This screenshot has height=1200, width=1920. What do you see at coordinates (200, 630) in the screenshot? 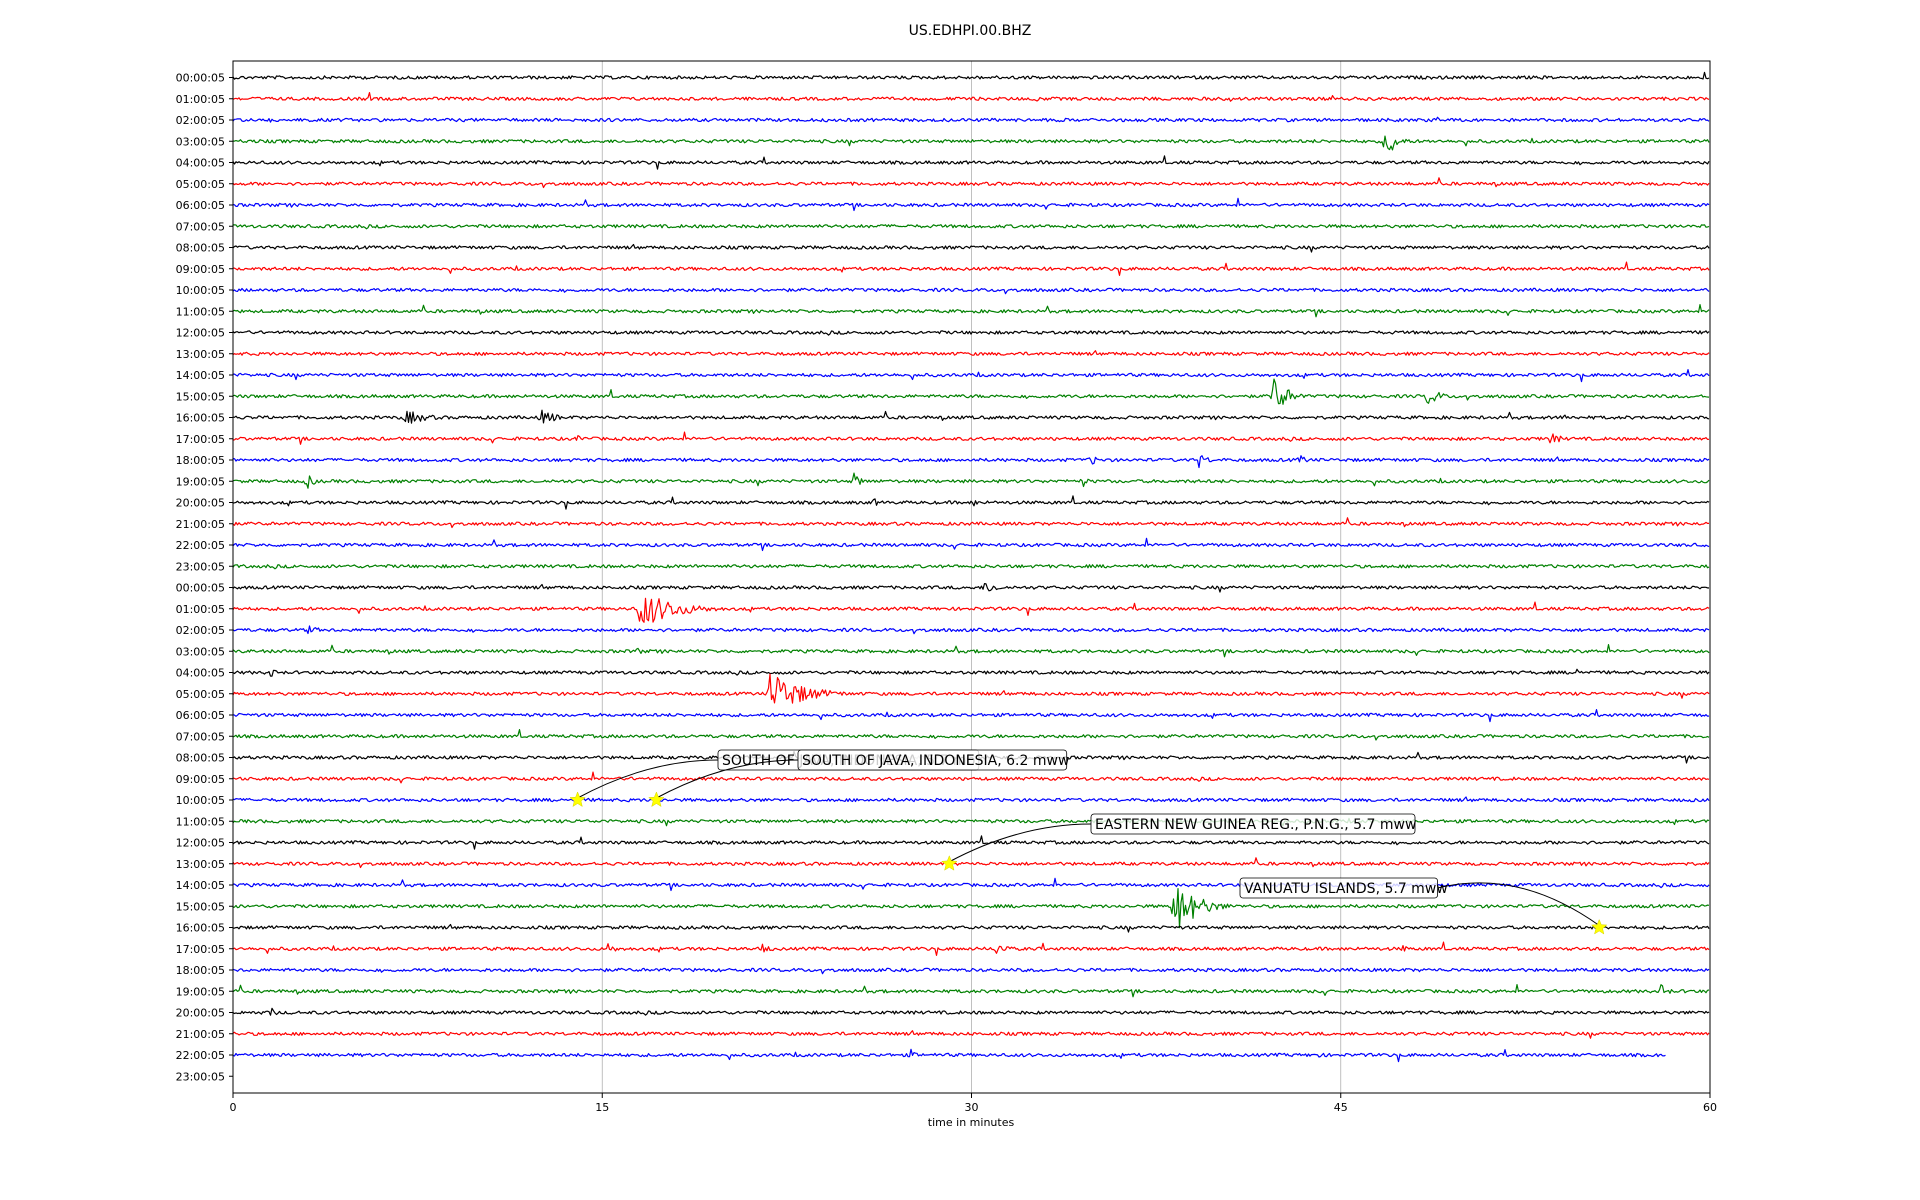
I see `y-tick-label-26: 02:00:05` at bounding box center [200, 630].